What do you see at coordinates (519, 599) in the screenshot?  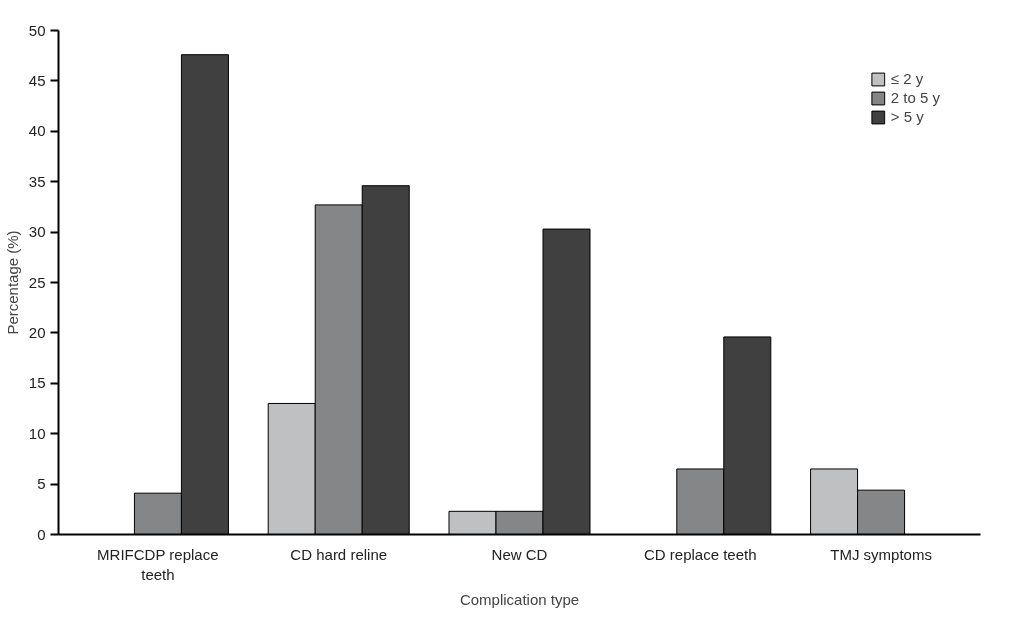 I see `x-axis-title: Complication type` at bounding box center [519, 599].